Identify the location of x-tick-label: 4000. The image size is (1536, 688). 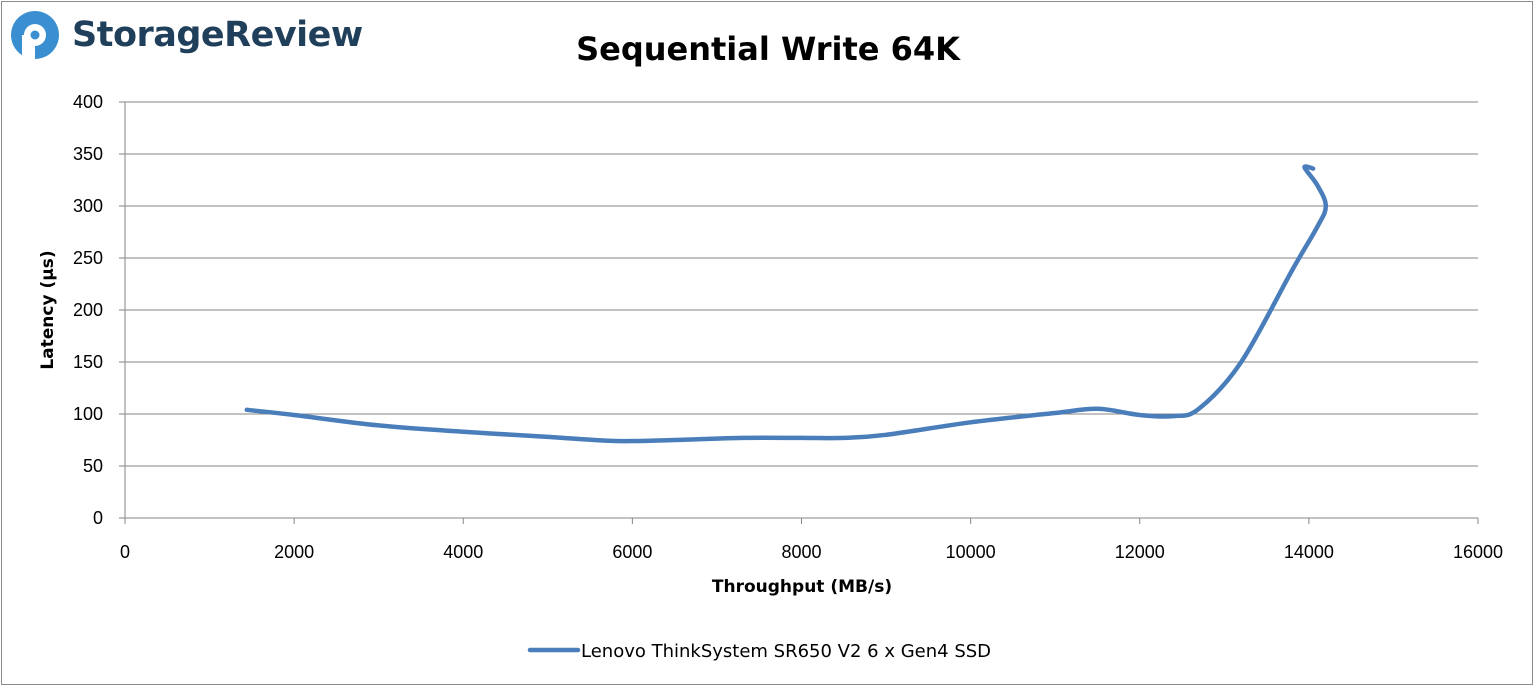
(463, 552).